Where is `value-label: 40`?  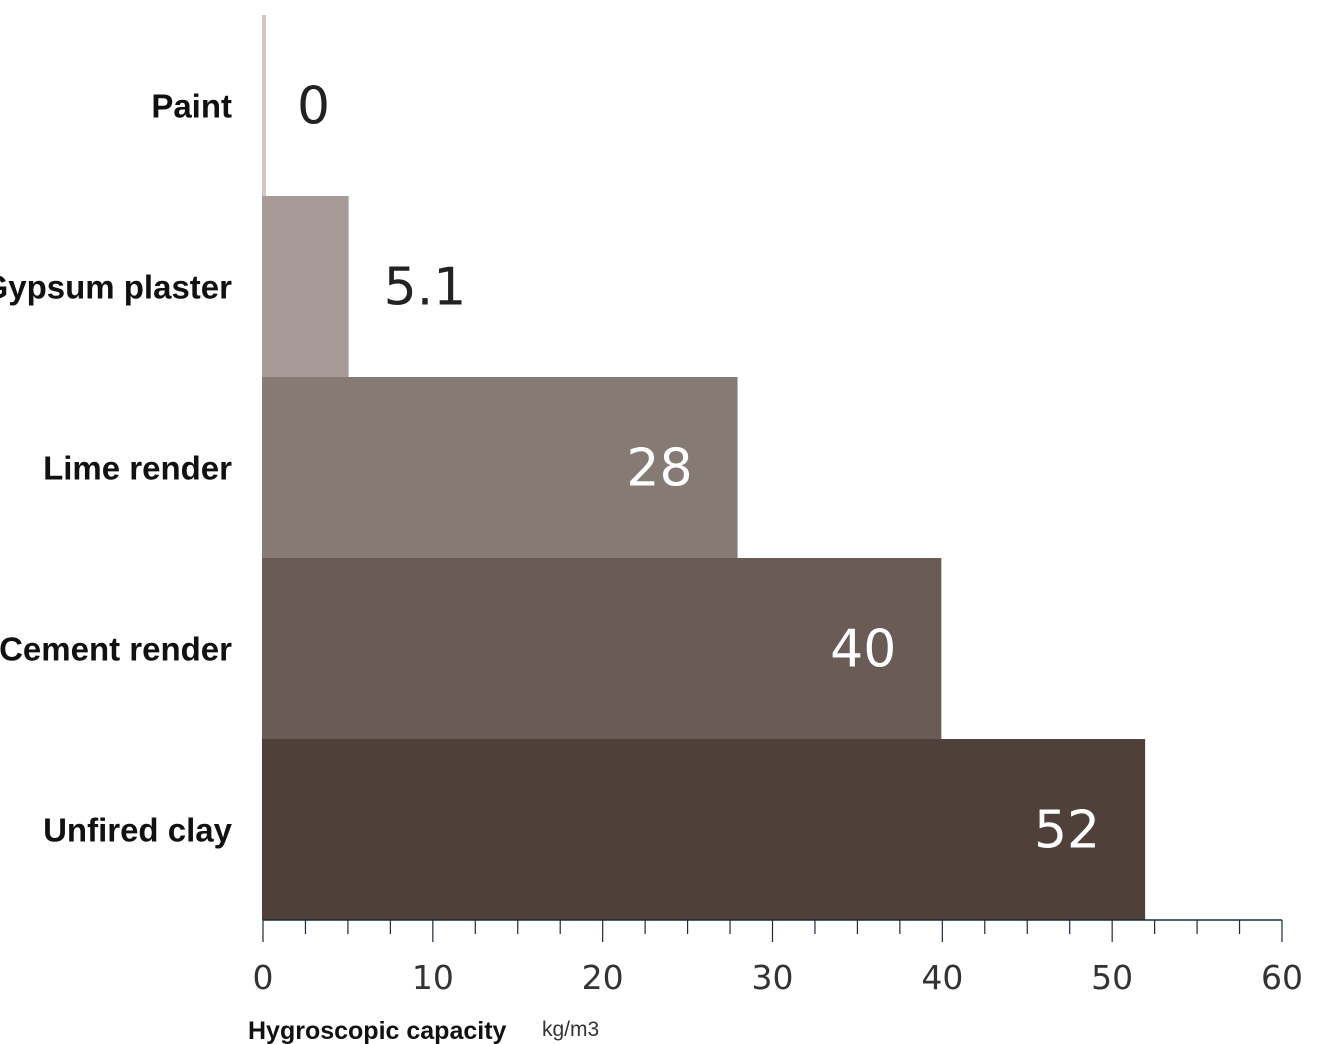
value-label: 40 is located at coordinates (863, 650).